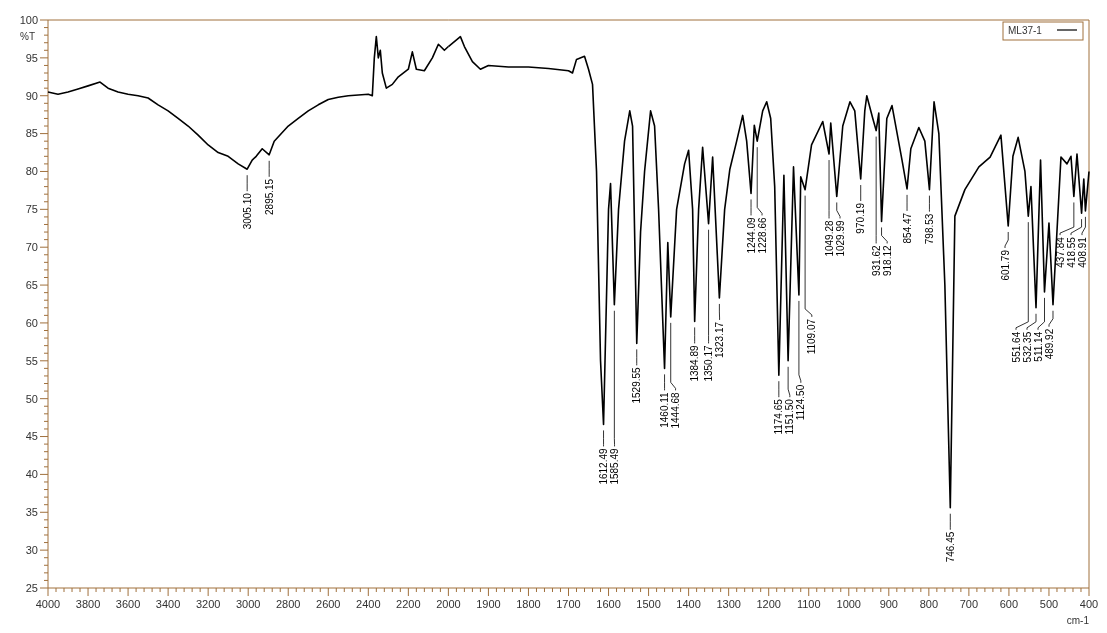 This screenshot has height=633, width=1107. Describe the element at coordinates (1005, 265) in the screenshot. I see `annotation: 601.79` at that location.